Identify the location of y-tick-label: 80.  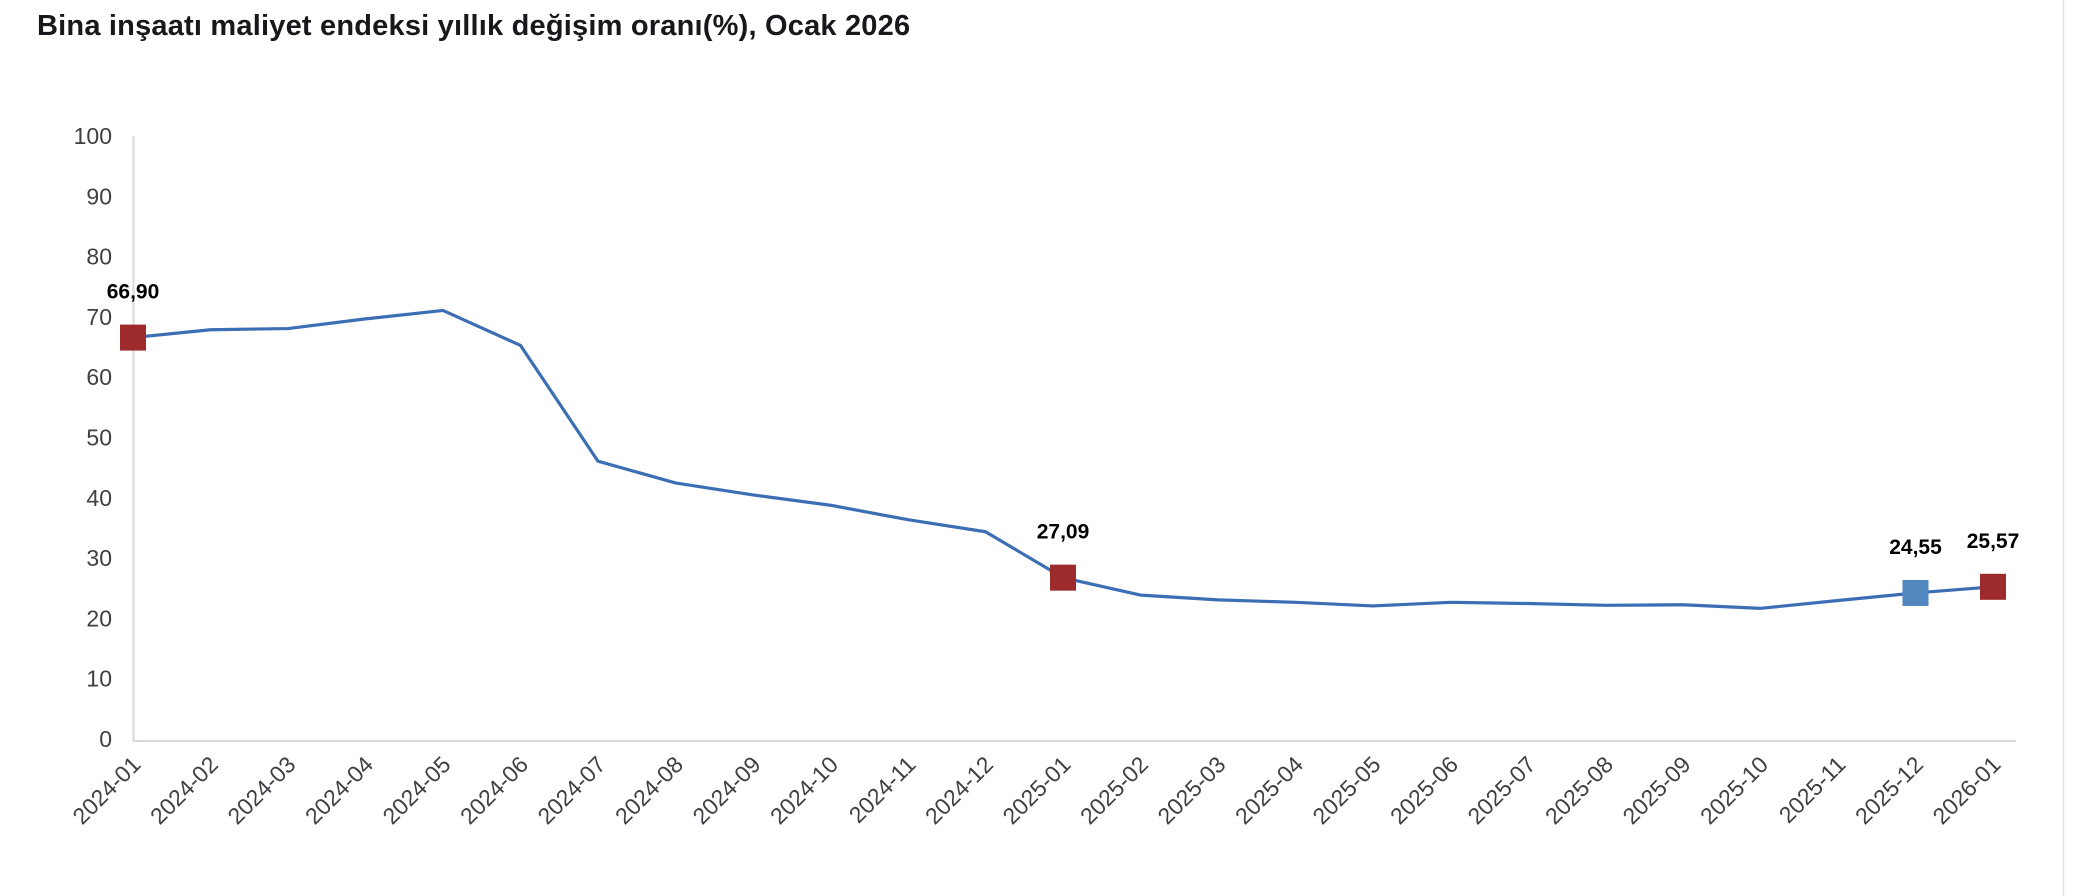
(99, 257).